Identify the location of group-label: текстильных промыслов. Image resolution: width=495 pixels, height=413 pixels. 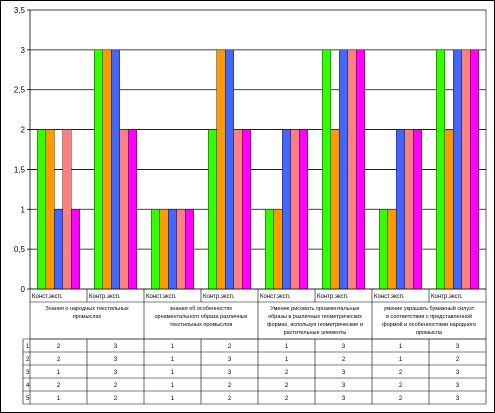
(201, 325).